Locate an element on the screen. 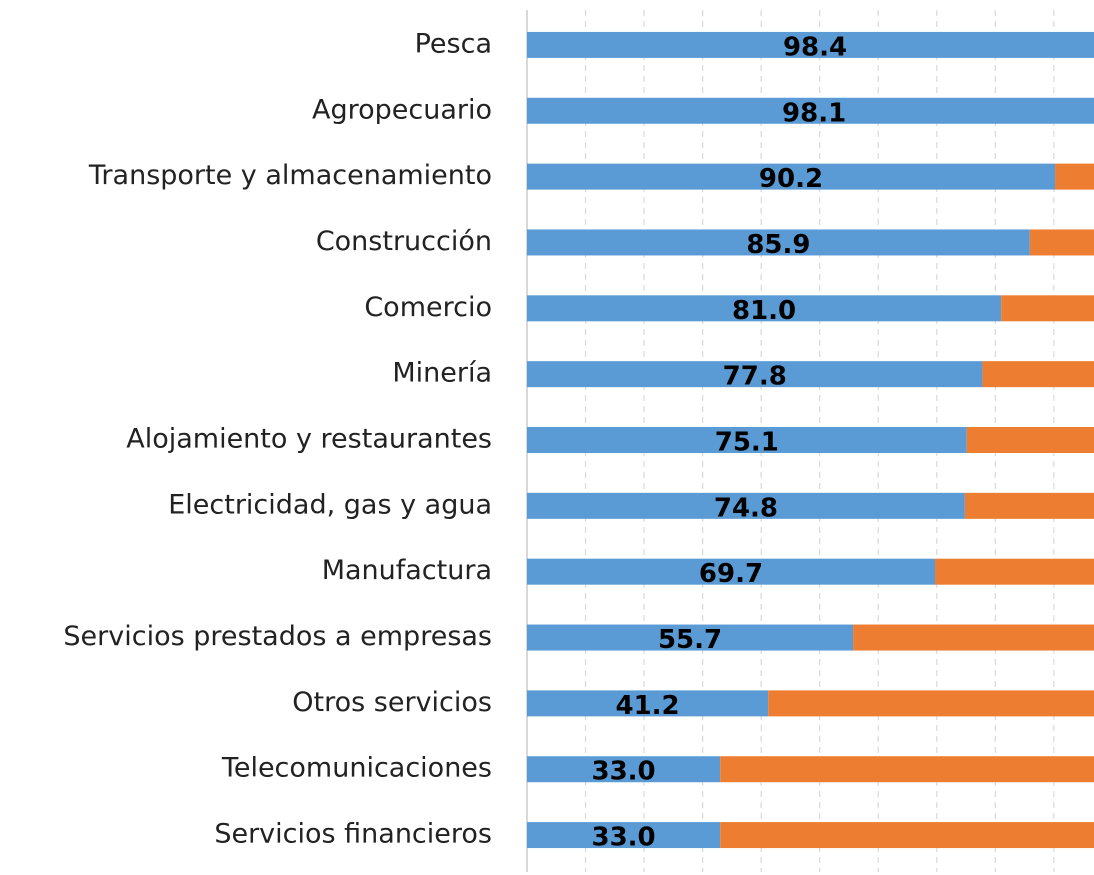 The width and height of the screenshot is (1094, 875). category-label: Construcción is located at coordinates (404, 241).